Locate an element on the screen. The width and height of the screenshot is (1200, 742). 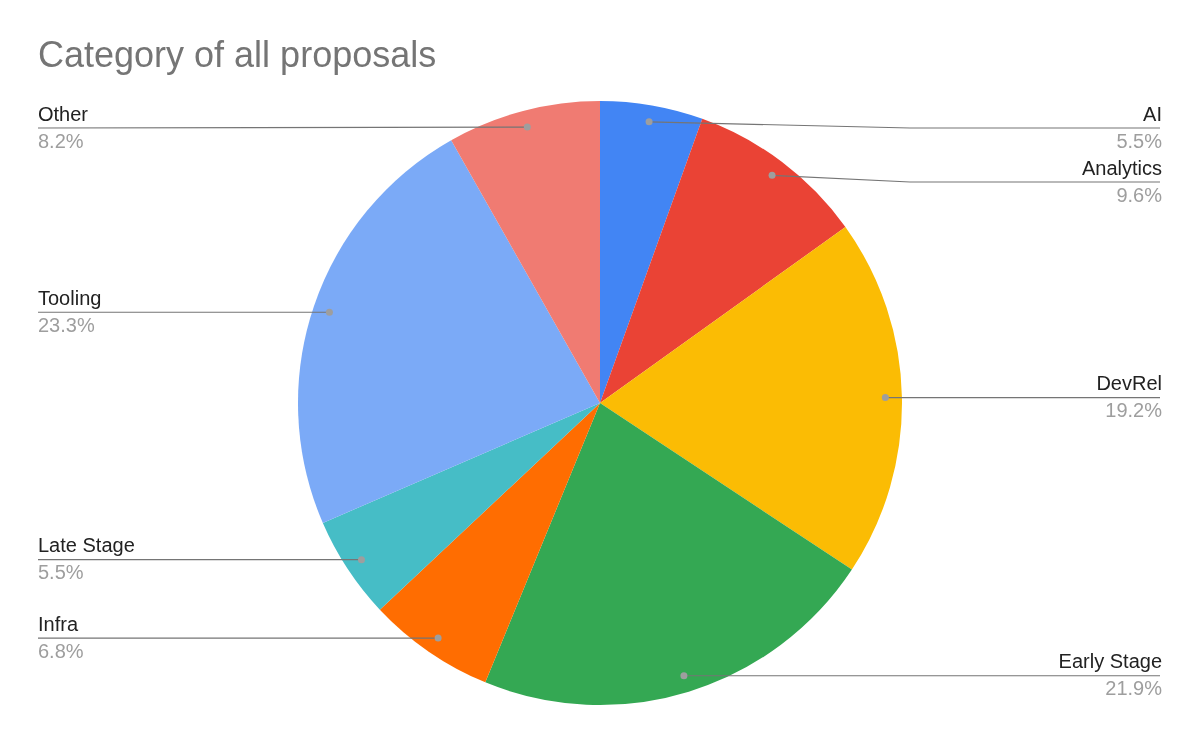
slice-label: Analytics is located at coordinates (1121, 167).